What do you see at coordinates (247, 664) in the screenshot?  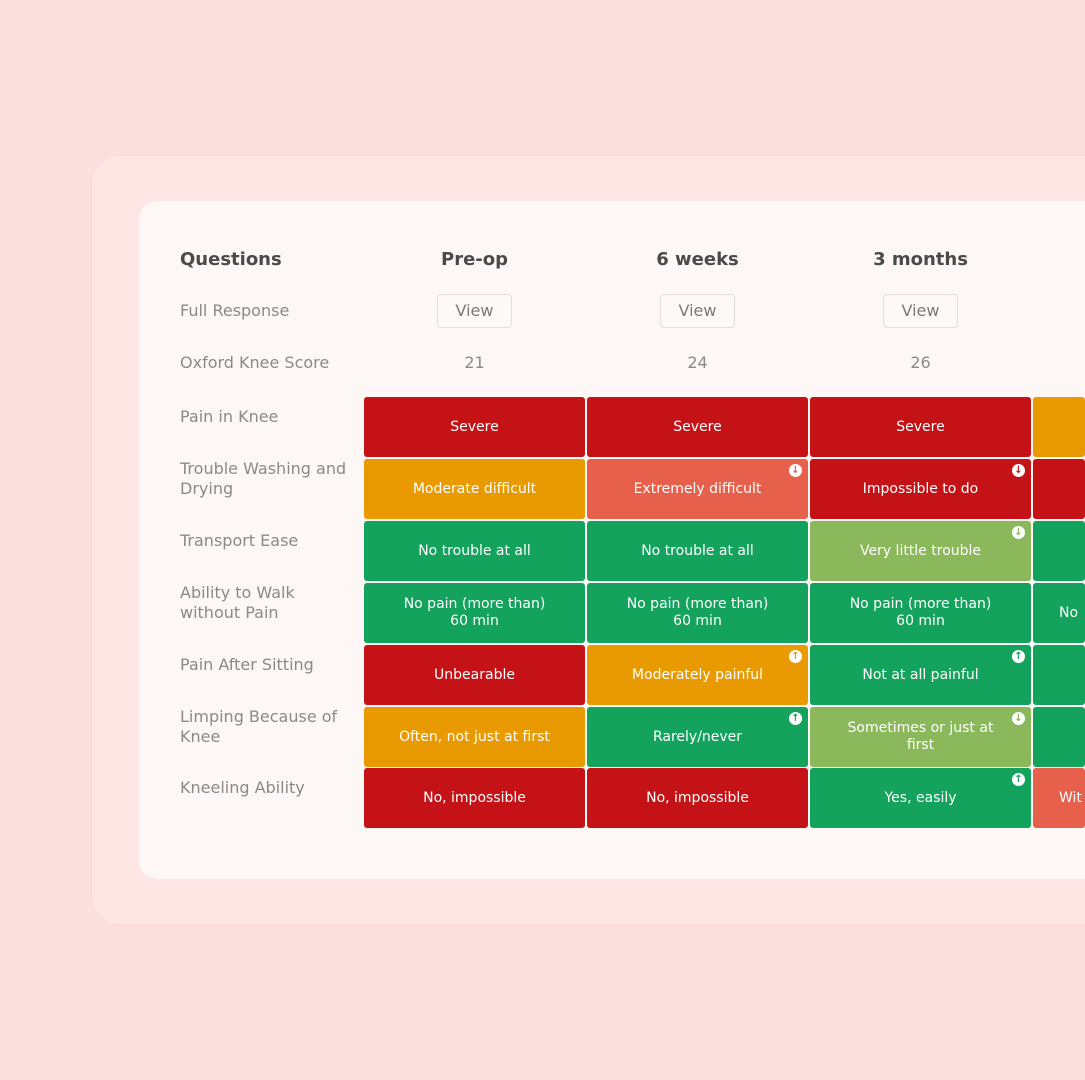 I see `question-label: Pain After Sitting` at bounding box center [247, 664].